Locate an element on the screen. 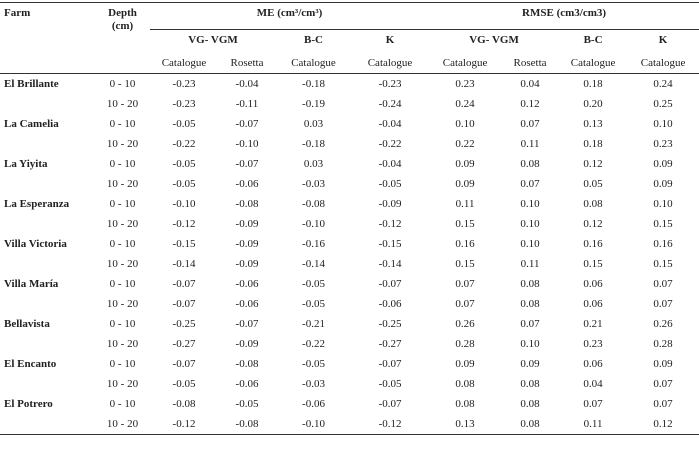 This screenshot has width=699, height=471. value-cell: -0.14 is located at coordinates (313, 264).